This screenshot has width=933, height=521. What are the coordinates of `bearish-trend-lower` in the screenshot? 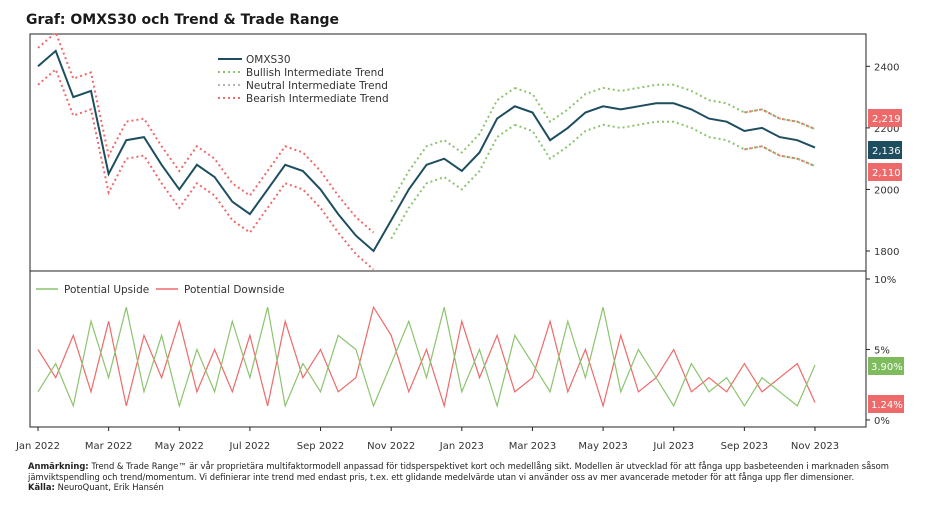 It's located at (206, 169).